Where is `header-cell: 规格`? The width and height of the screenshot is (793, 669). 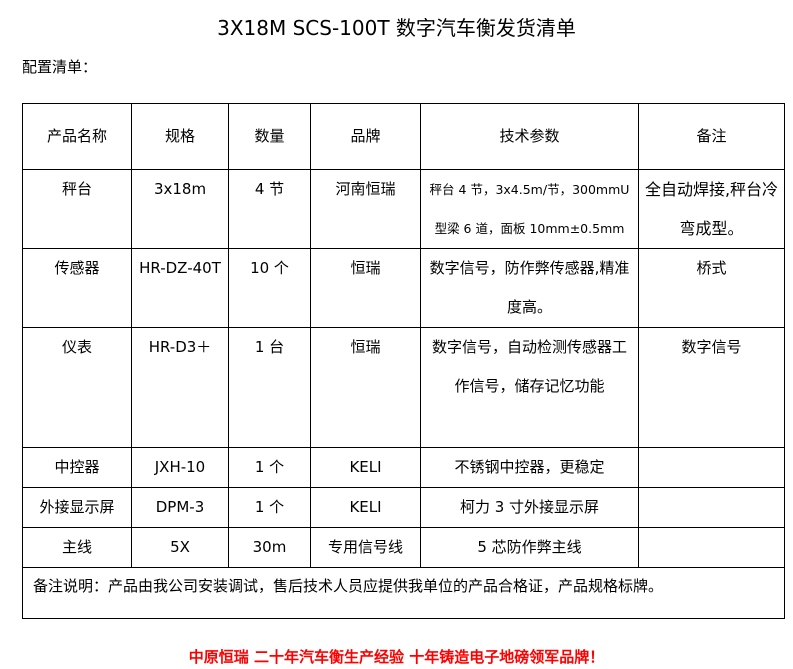 header-cell: 规格 is located at coordinates (180, 136).